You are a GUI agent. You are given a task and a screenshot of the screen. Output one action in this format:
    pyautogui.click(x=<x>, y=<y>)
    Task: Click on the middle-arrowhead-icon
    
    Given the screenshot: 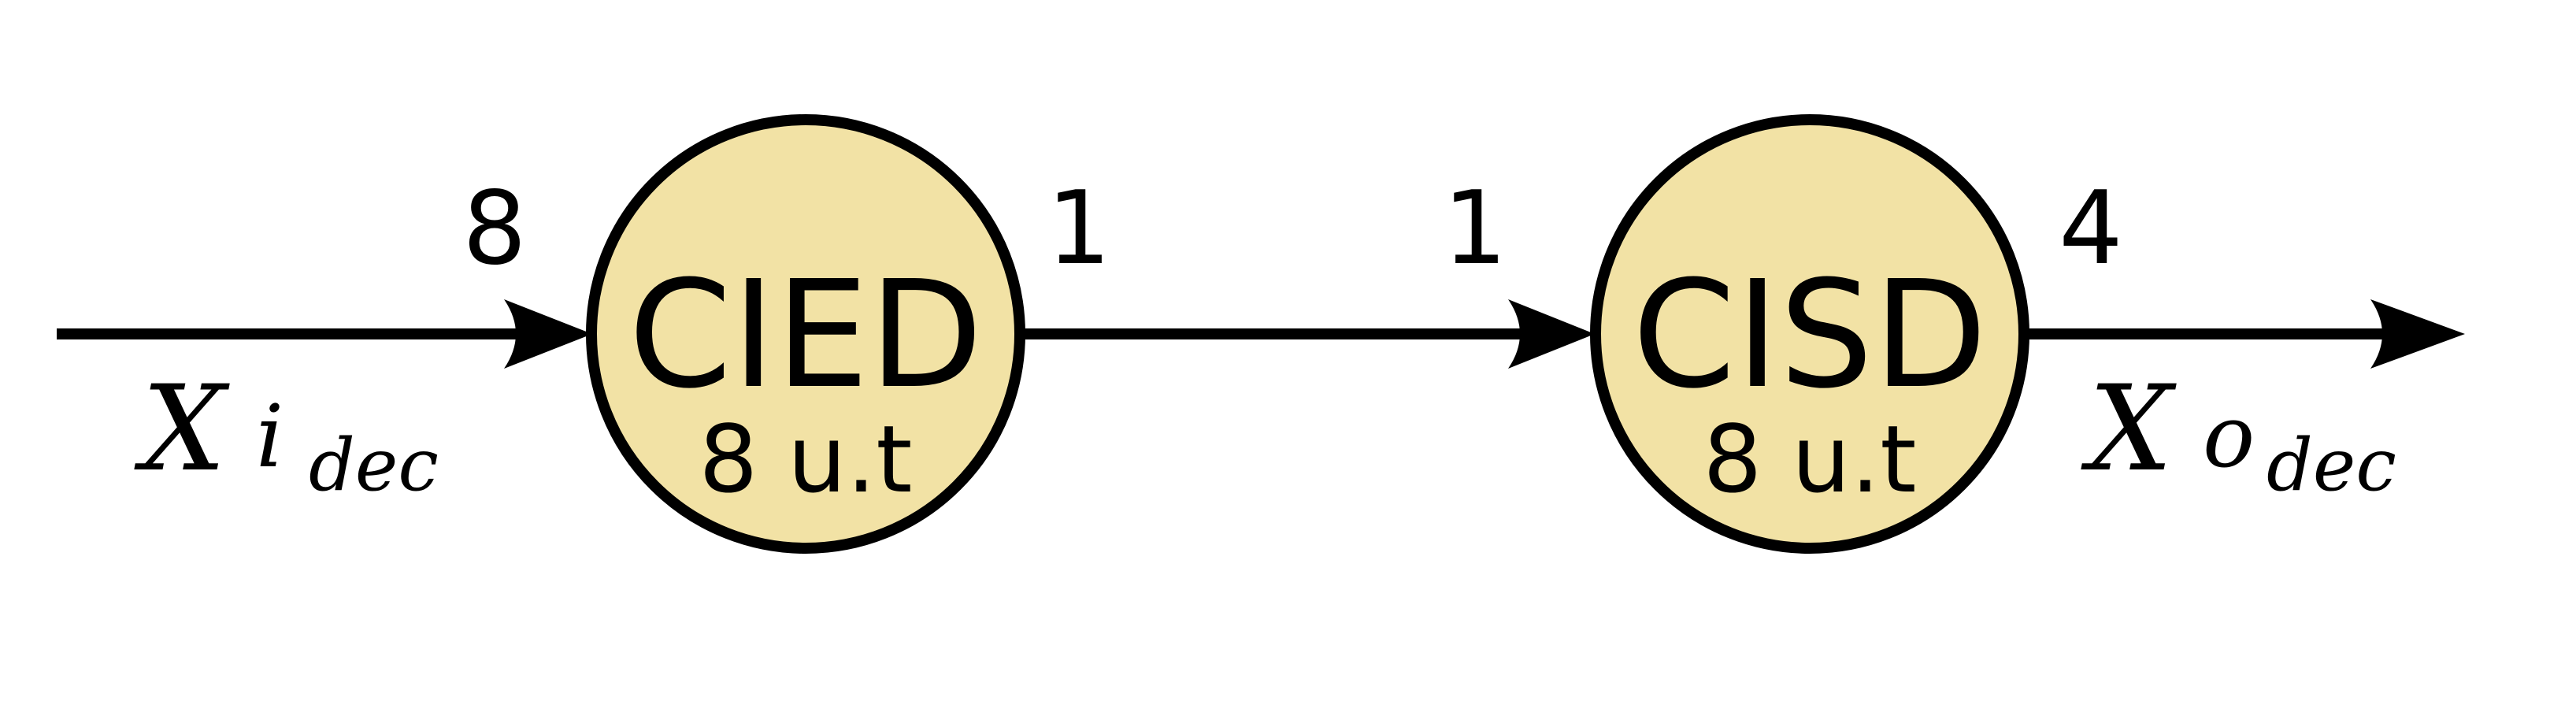 What is the action you would take?
    pyautogui.click(x=1551, y=334)
    